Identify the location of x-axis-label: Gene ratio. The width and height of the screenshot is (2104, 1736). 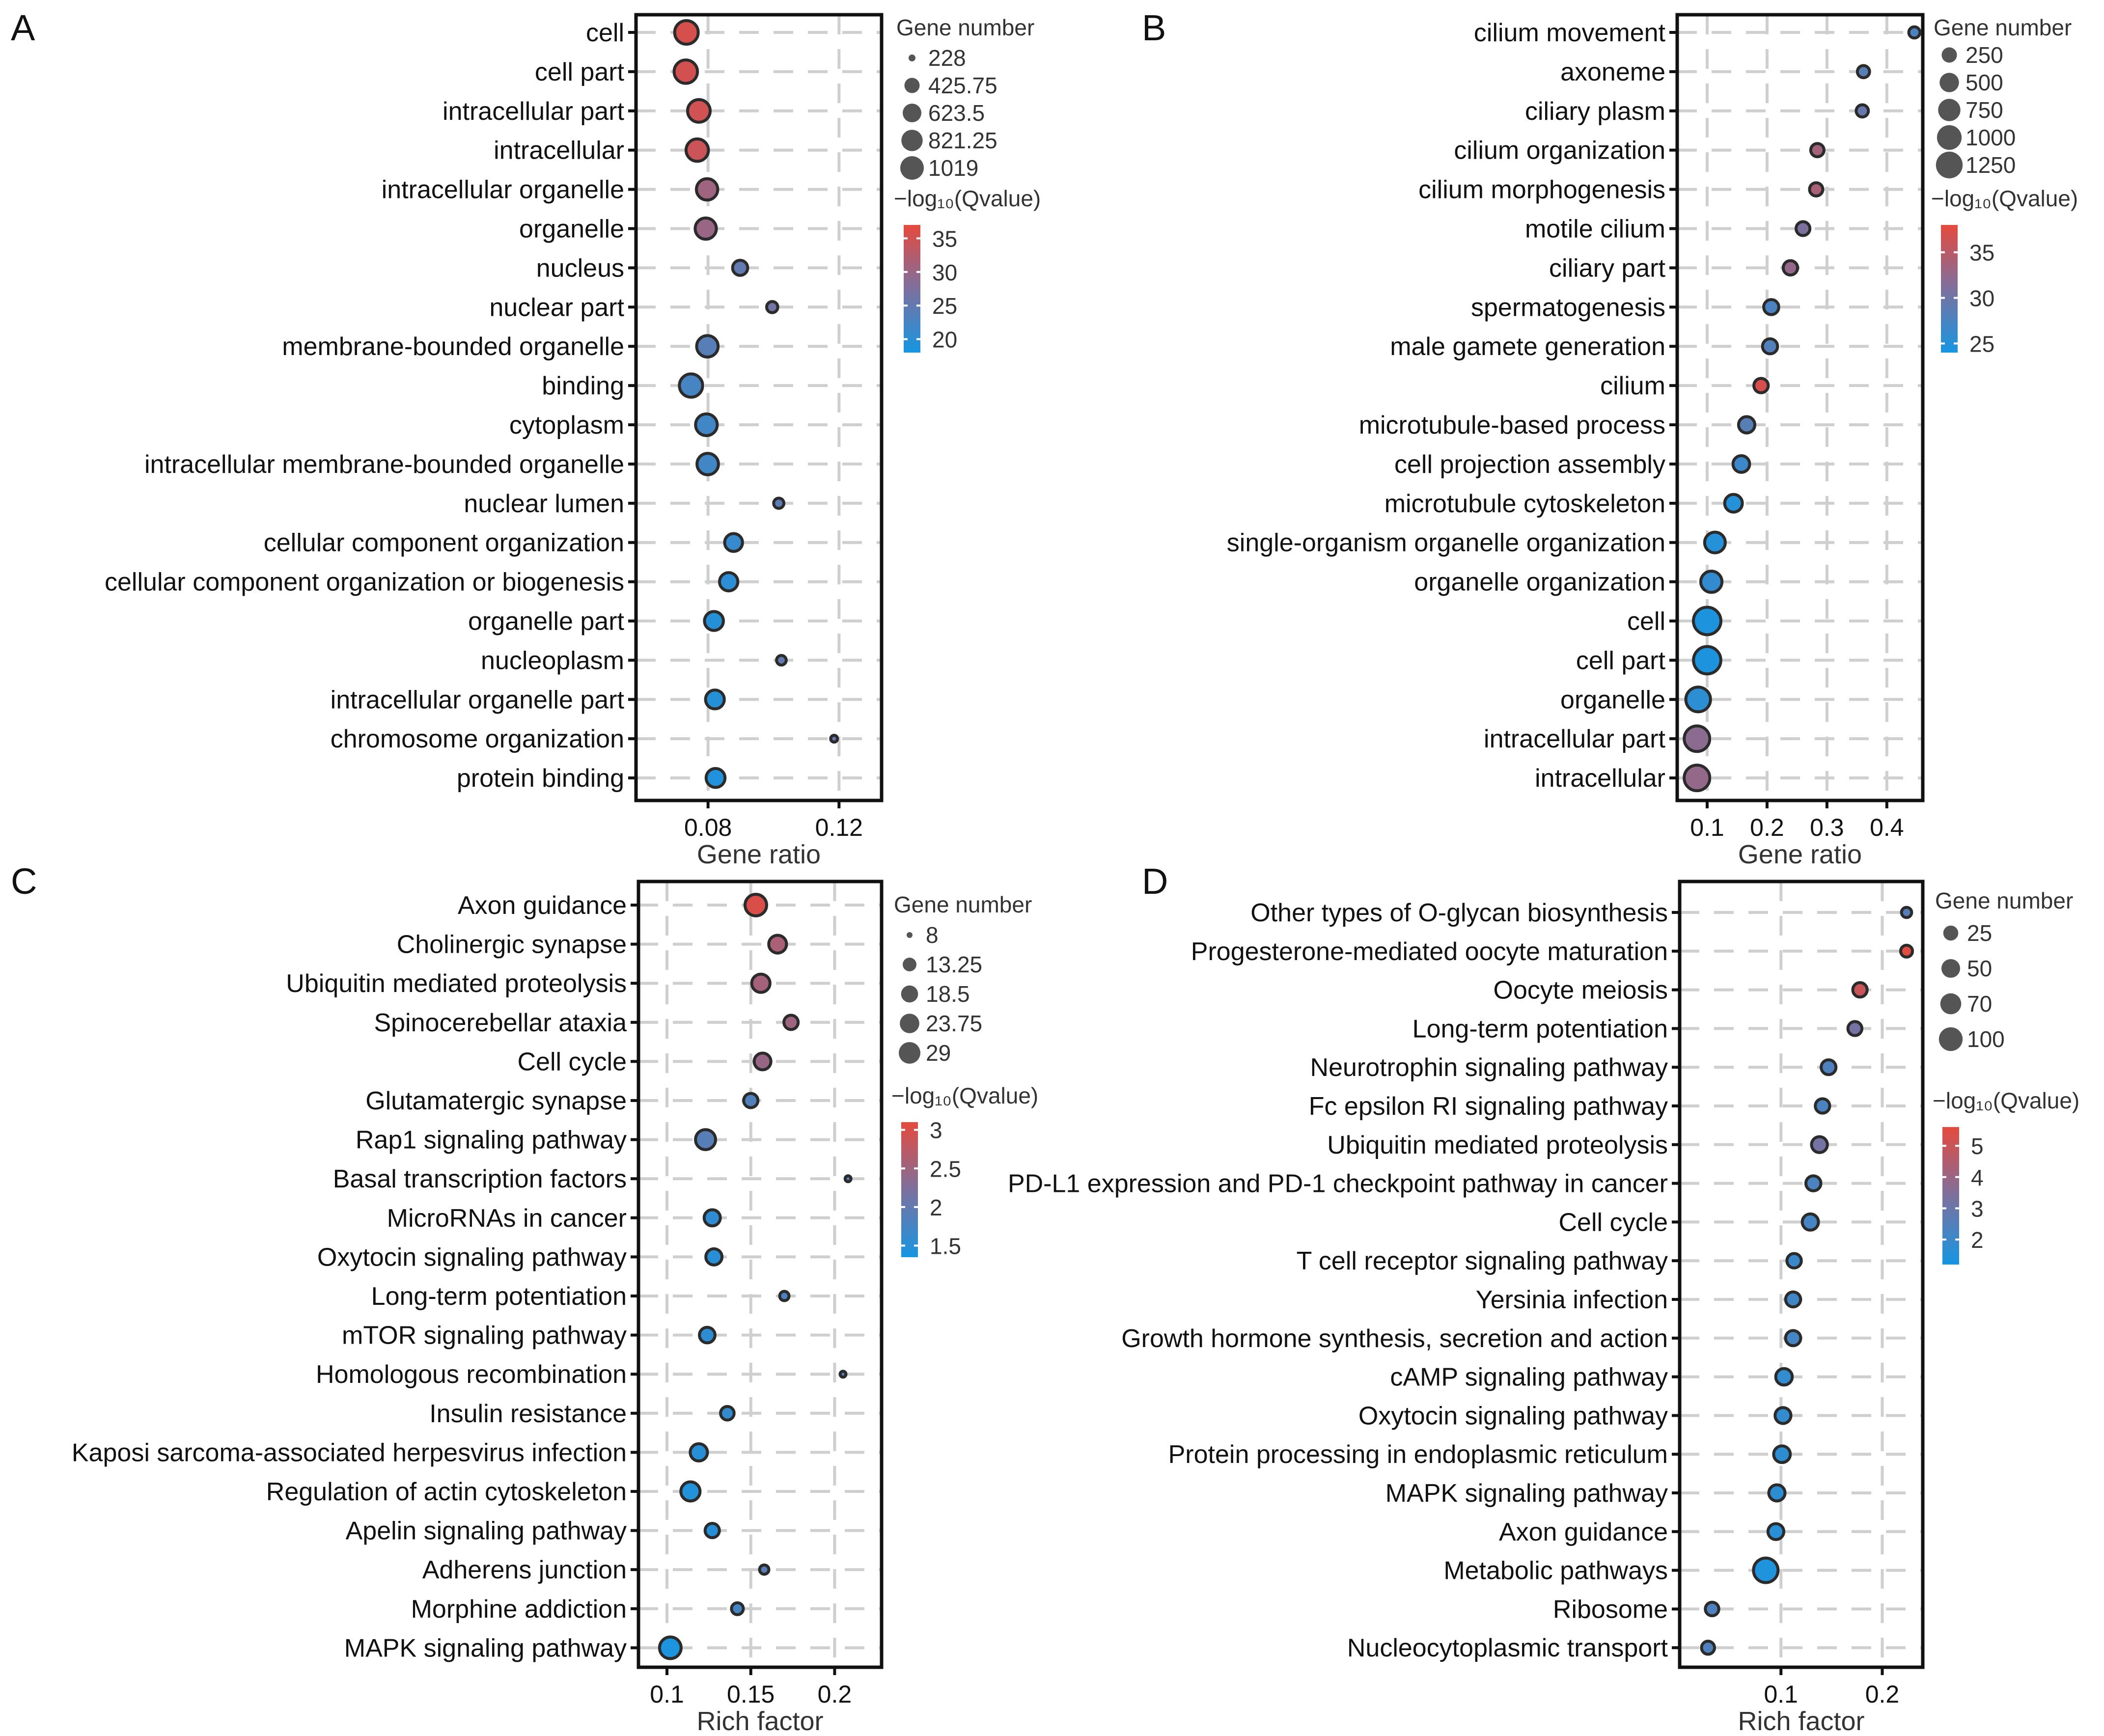
(1800, 854).